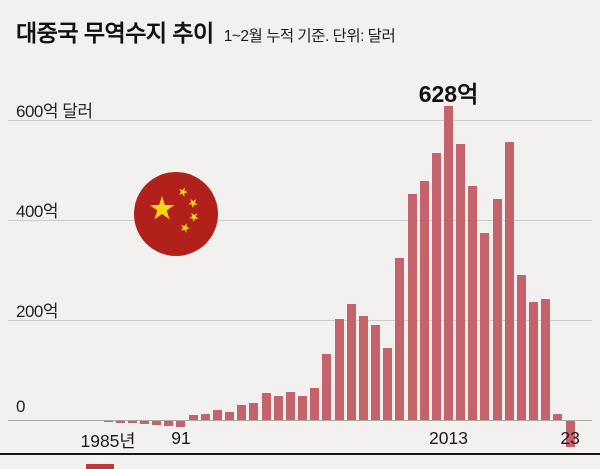 The image size is (600, 469). I want to click on bar-1999, so click(278, 408).